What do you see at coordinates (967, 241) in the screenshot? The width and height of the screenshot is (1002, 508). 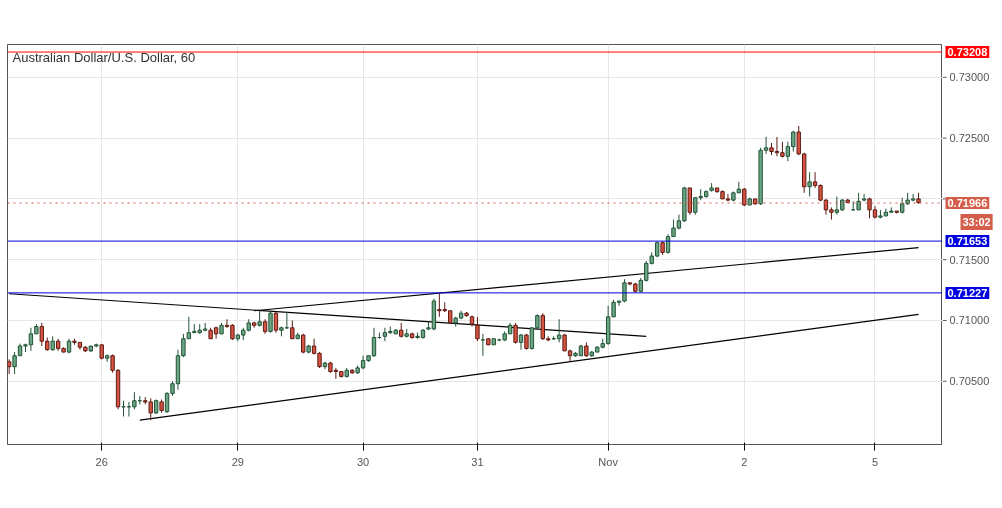 I see `ref-line-label: 0.71653` at bounding box center [967, 241].